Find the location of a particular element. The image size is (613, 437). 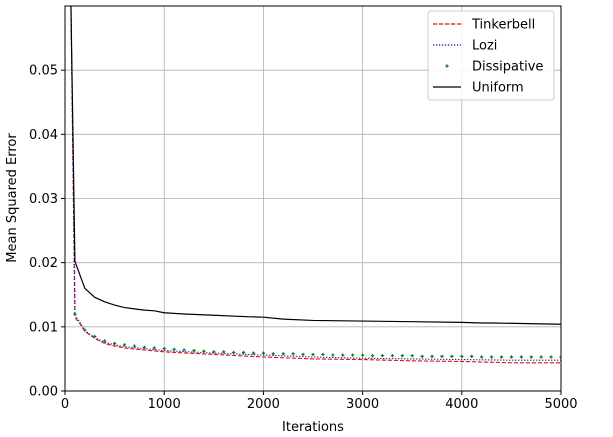

legend: Tinkerbell Lozi Dissipative Uniform is located at coordinates (491, 55).